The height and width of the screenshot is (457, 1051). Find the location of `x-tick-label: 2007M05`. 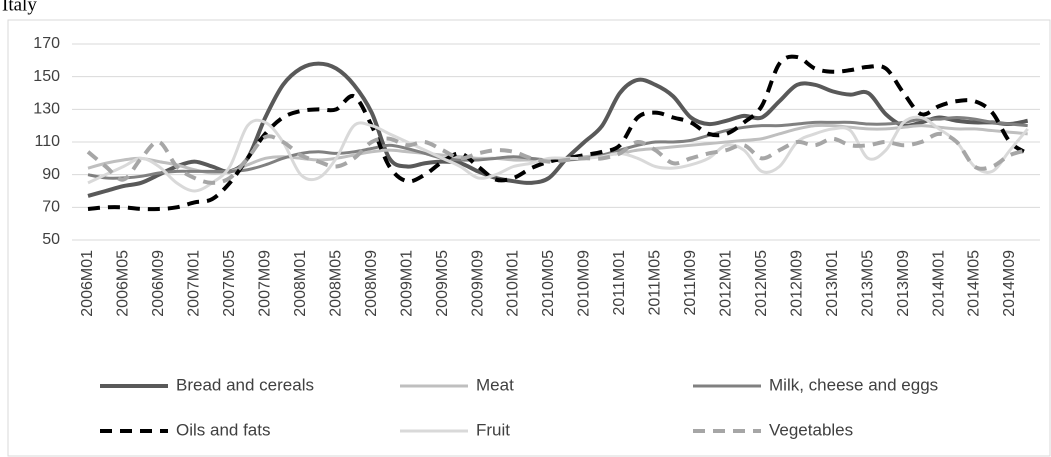

x-tick-label: 2007M05 is located at coordinates (229, 283).